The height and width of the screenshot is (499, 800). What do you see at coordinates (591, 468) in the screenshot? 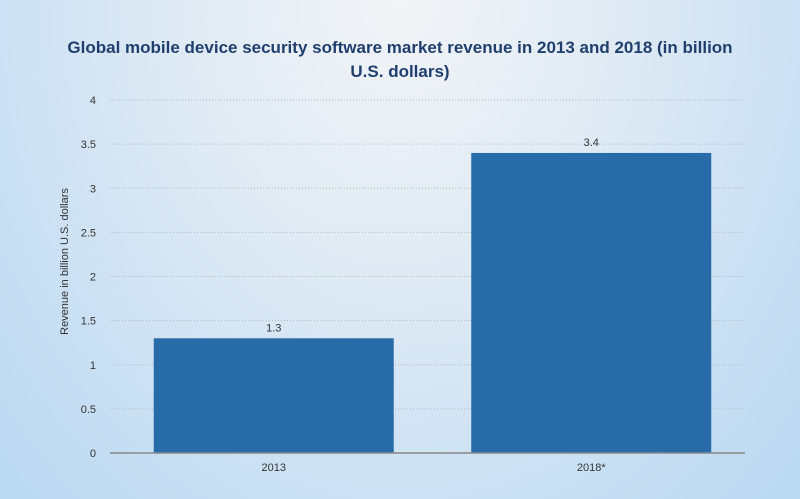
I see `x-tick-label: 2018*` at bounding box center [591, 468].